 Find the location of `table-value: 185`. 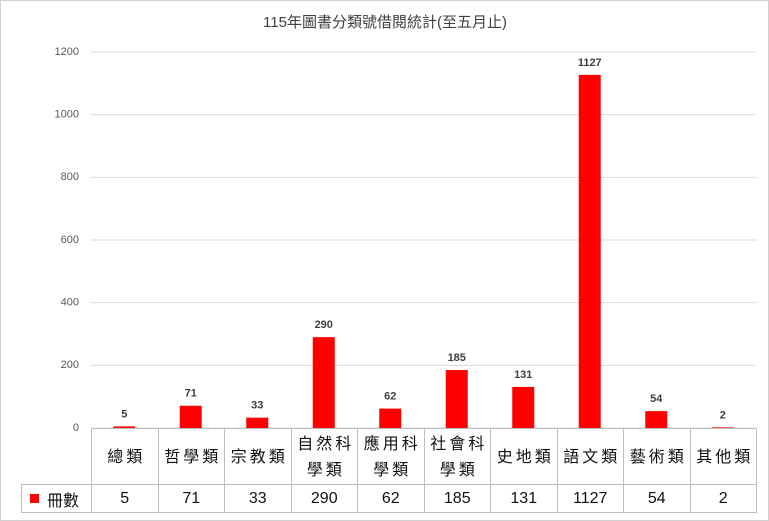

table-value: 185 is located at coordinates (457, 498).